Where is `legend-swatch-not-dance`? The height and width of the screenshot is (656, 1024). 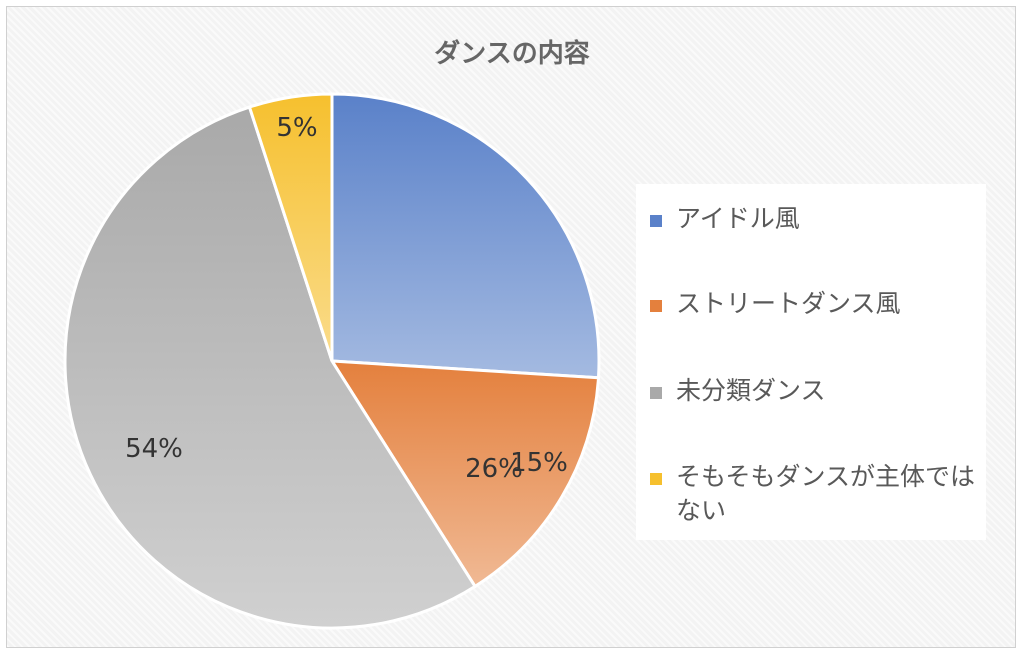 legend-swatch-not-dance is located at coordinates (656, 479).